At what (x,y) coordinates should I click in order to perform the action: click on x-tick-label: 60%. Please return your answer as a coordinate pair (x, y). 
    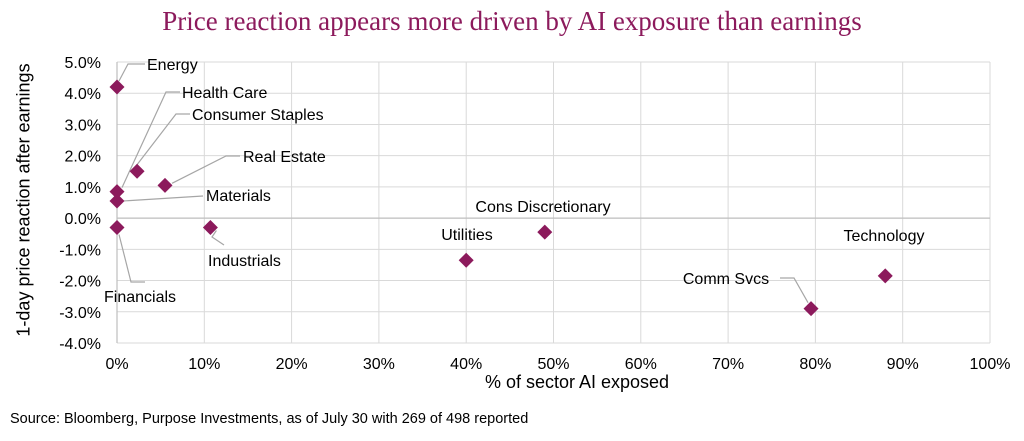
    Looking at the image, I should click on (641, 364).